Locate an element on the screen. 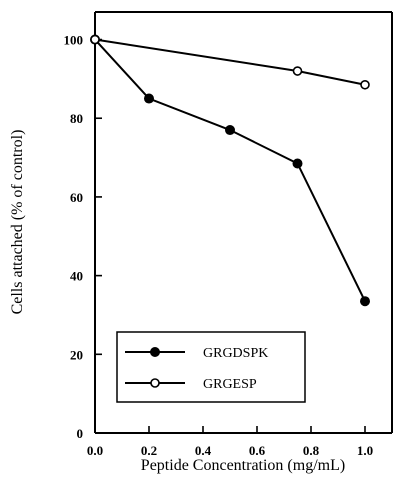 Image resolution: width=394 pixels, height=502 pixels. x-tick-label: 0.2 is located at coordinates (149, 450).